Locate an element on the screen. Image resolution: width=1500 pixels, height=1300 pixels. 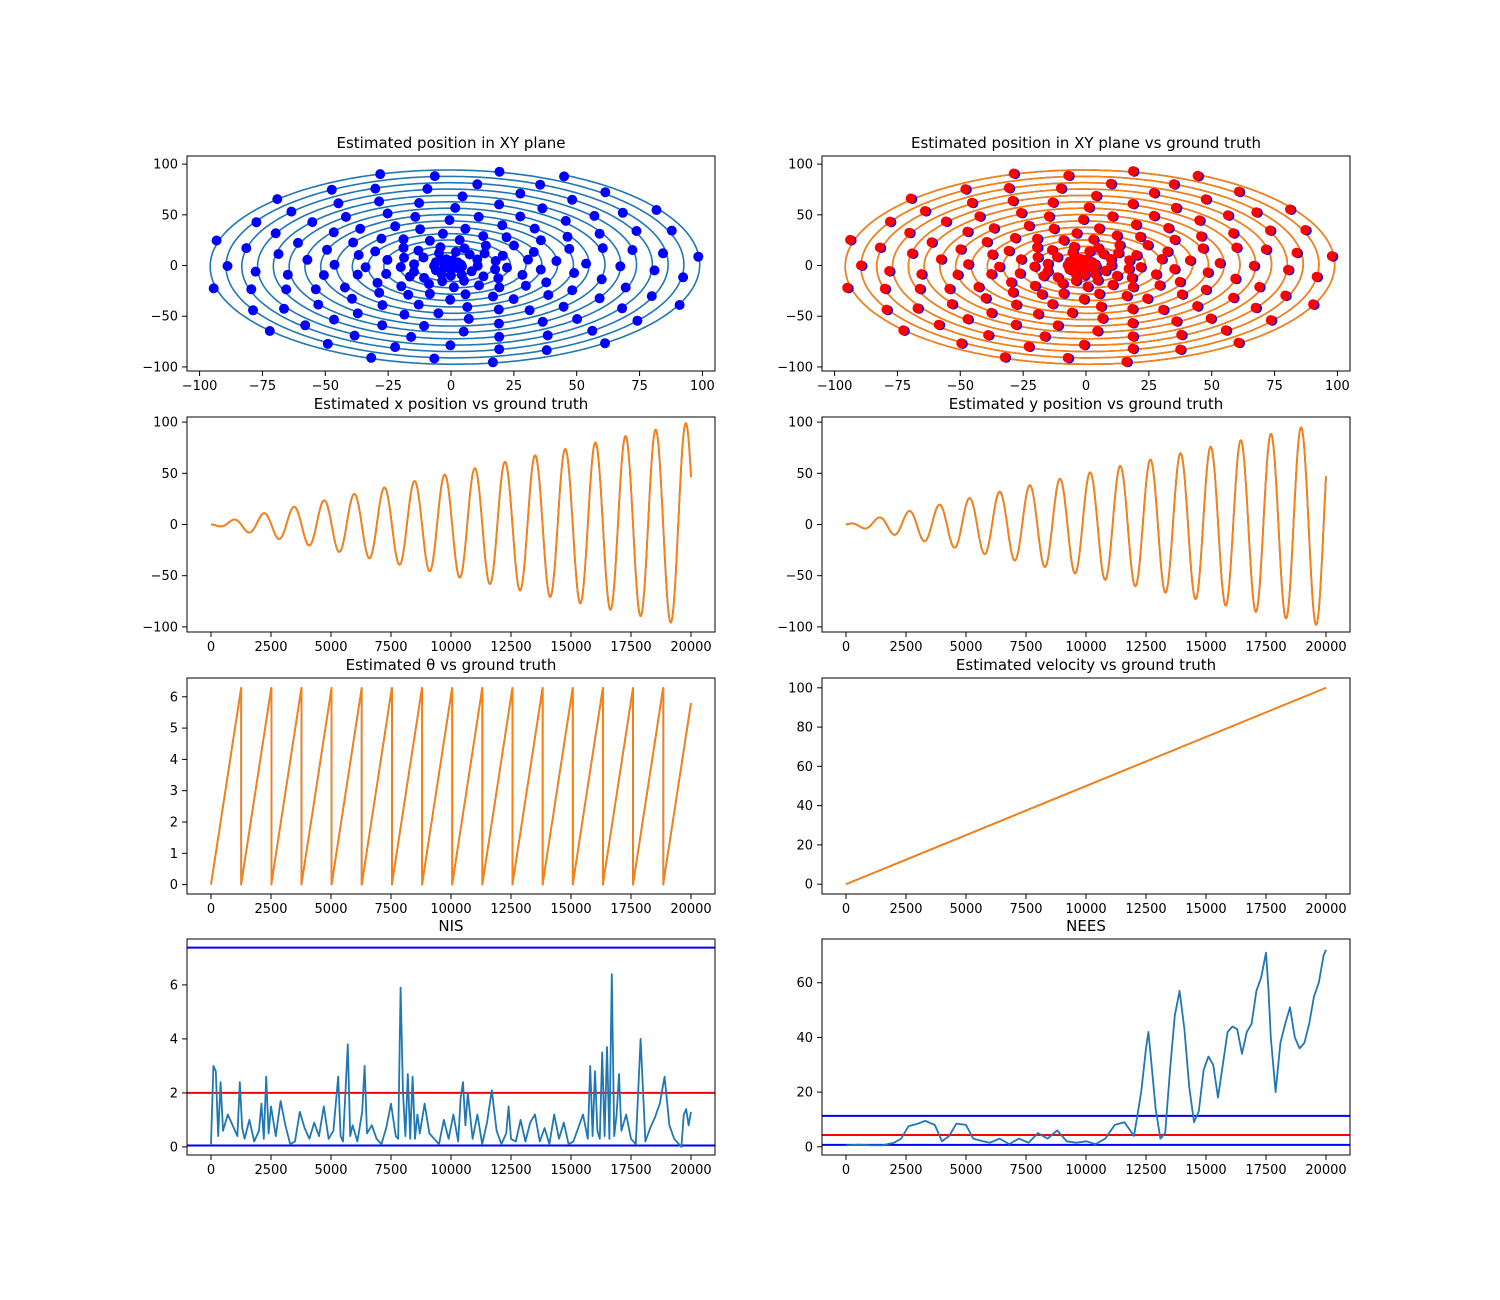
x-tick-label: 10000 is located at coordinates (1085, 909).